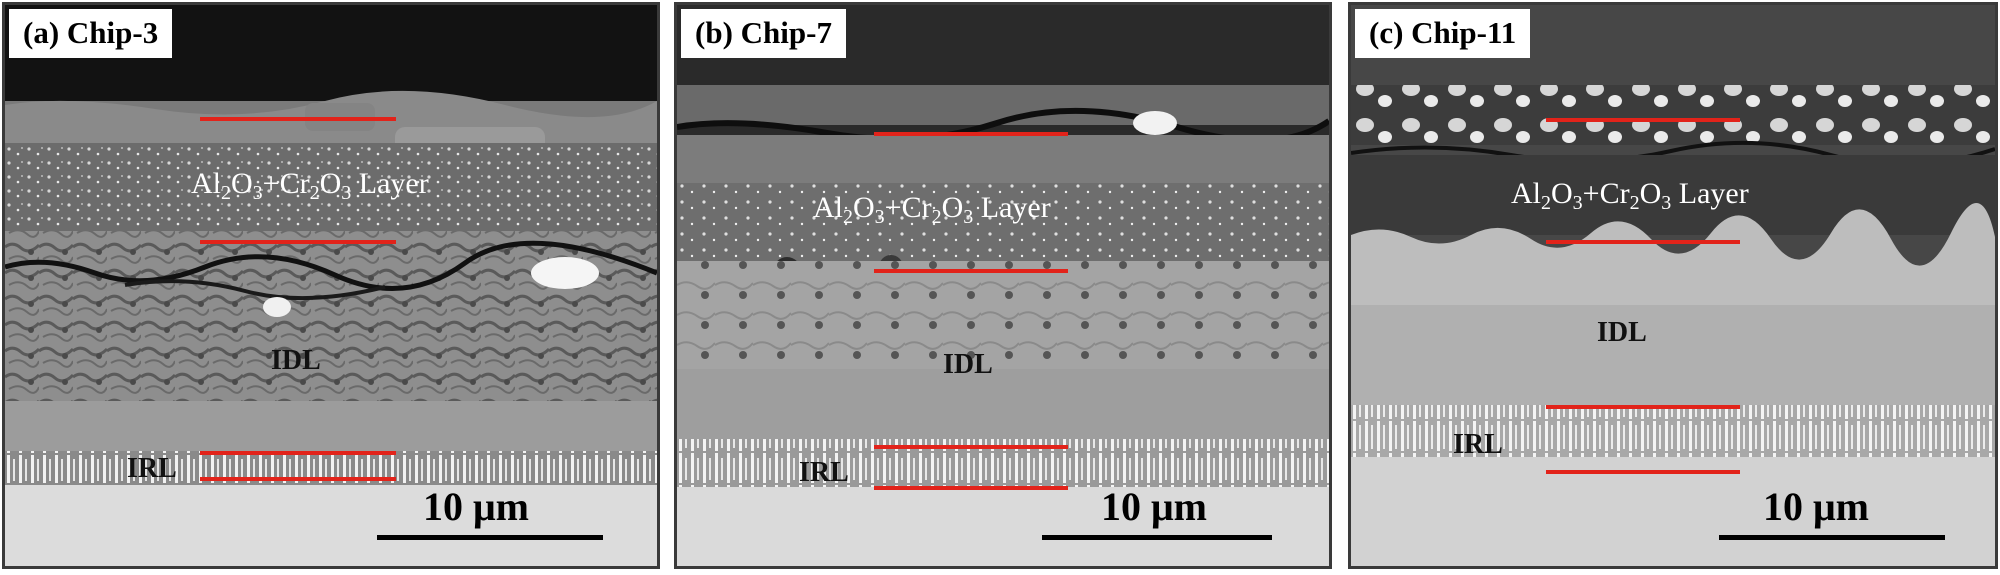  Describe the element at coordinates (763, 33) in the screenshot. I see `panel-label: (b) Chip-7` at that location.